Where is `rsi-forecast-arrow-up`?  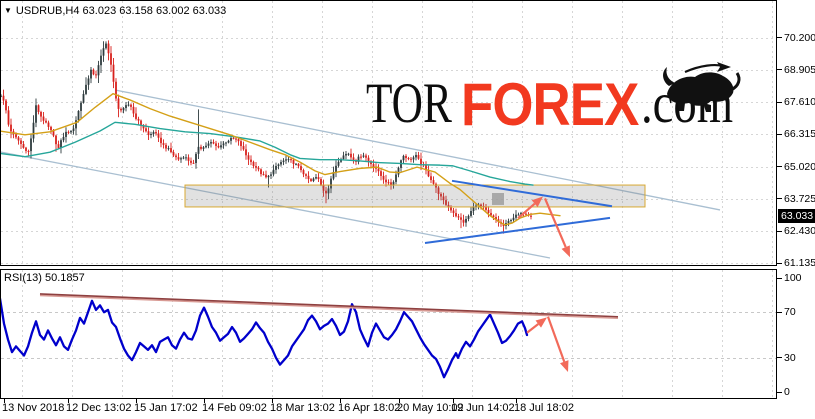 rsi-forecast-arrow-up is located at coordinates (536, 325).